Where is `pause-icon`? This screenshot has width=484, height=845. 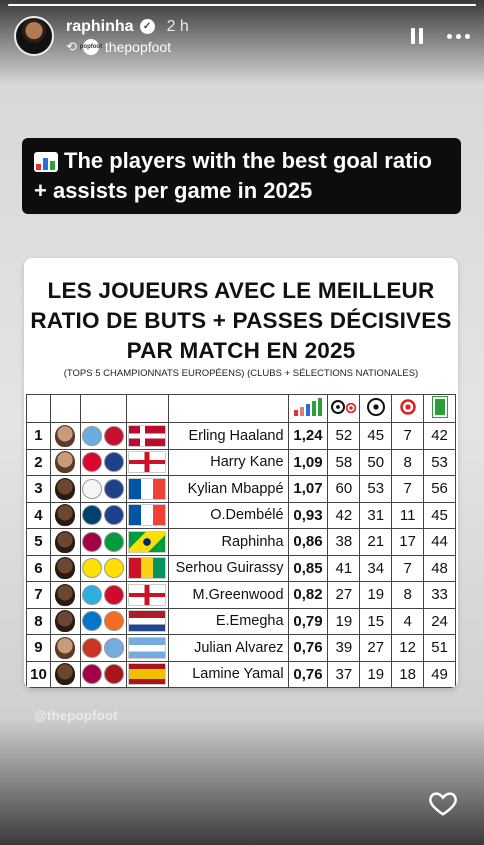 pause-icon is located at coordinates (417, 36).